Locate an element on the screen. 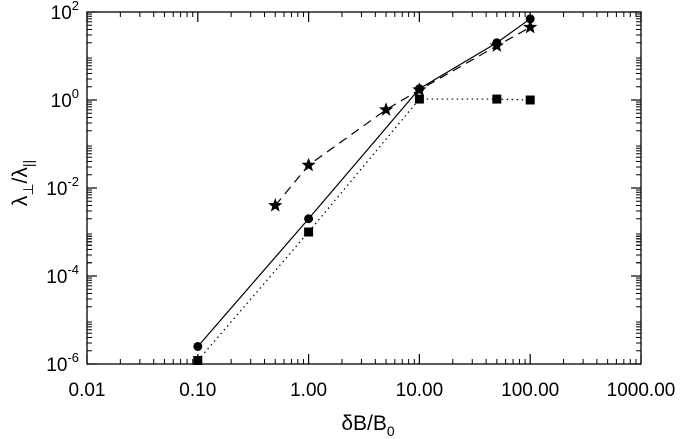  x-tick-label: 1000.00 is located at coordinates (641, 390).